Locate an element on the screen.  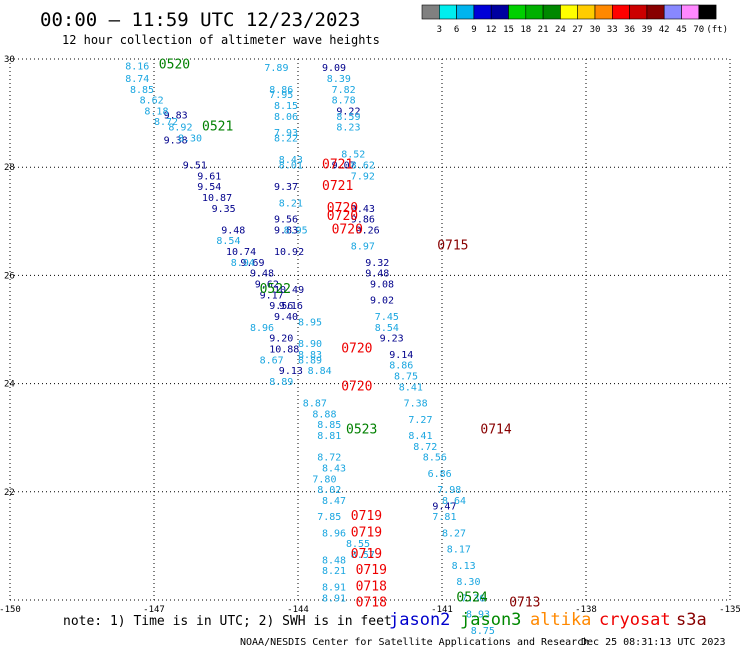
wave-height-label: 8.01 is located at coordinates (291, 165).